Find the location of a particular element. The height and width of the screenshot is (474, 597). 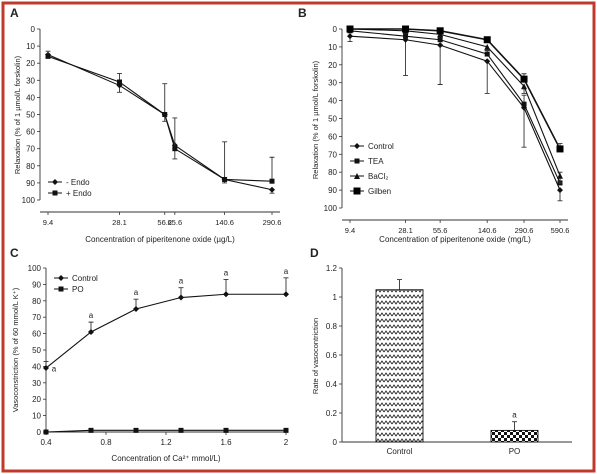

x-tick-label: 0.4 is located at coordinates (46, 442).